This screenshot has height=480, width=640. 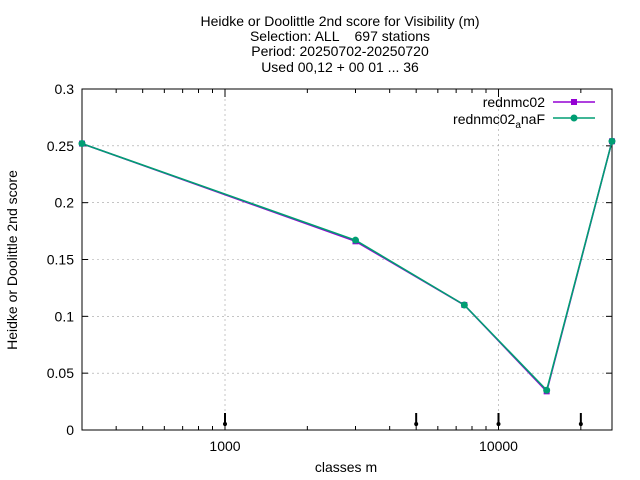 What do you see at coordinates (224, 446) in the screenshot?
I see `x-tick-label: 1000` at bounding box center [224, 446].